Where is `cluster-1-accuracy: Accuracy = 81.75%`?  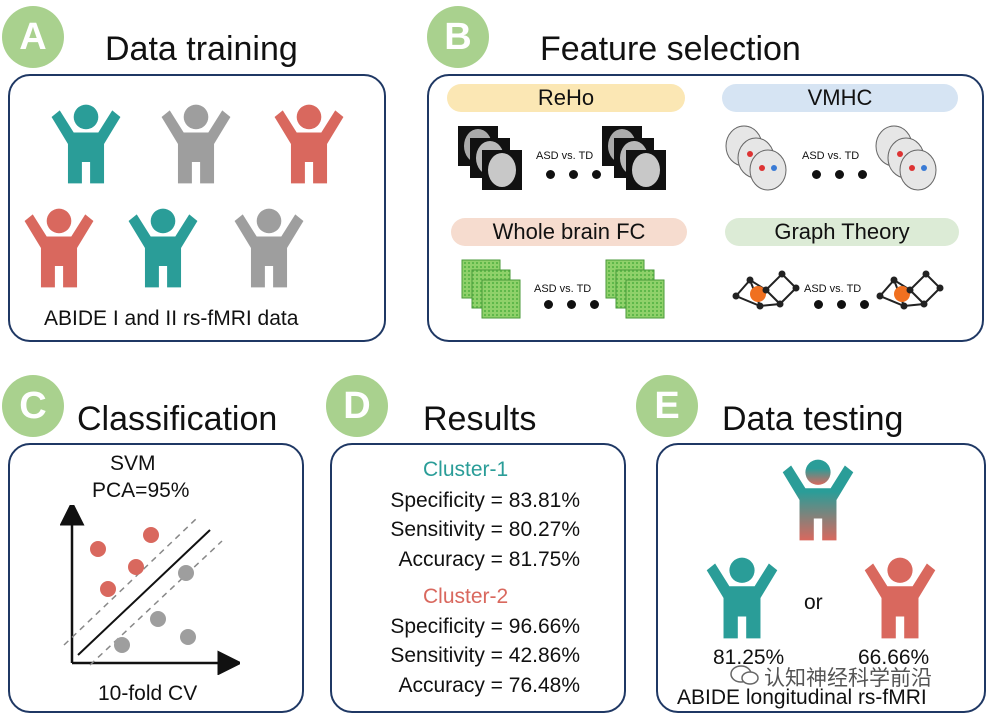 cluster-1-accuracy: Accuracy = 81.75% is located at coordinates (489, 559).